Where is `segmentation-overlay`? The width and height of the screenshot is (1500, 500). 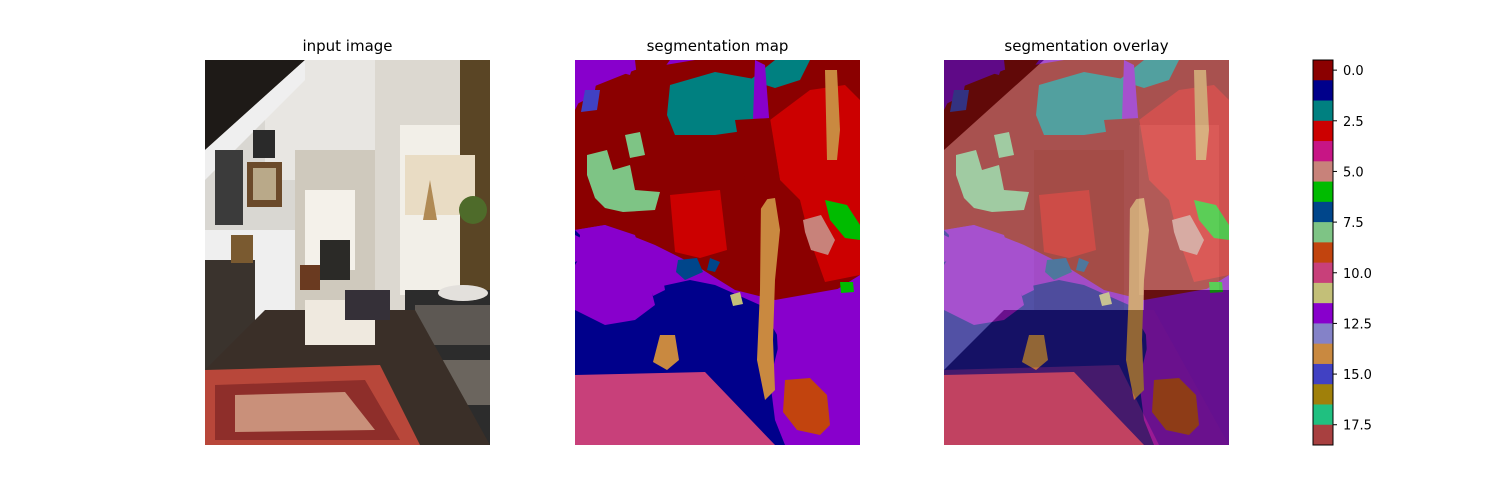
segmentation-overlay is located at coordinates (1086, 252).